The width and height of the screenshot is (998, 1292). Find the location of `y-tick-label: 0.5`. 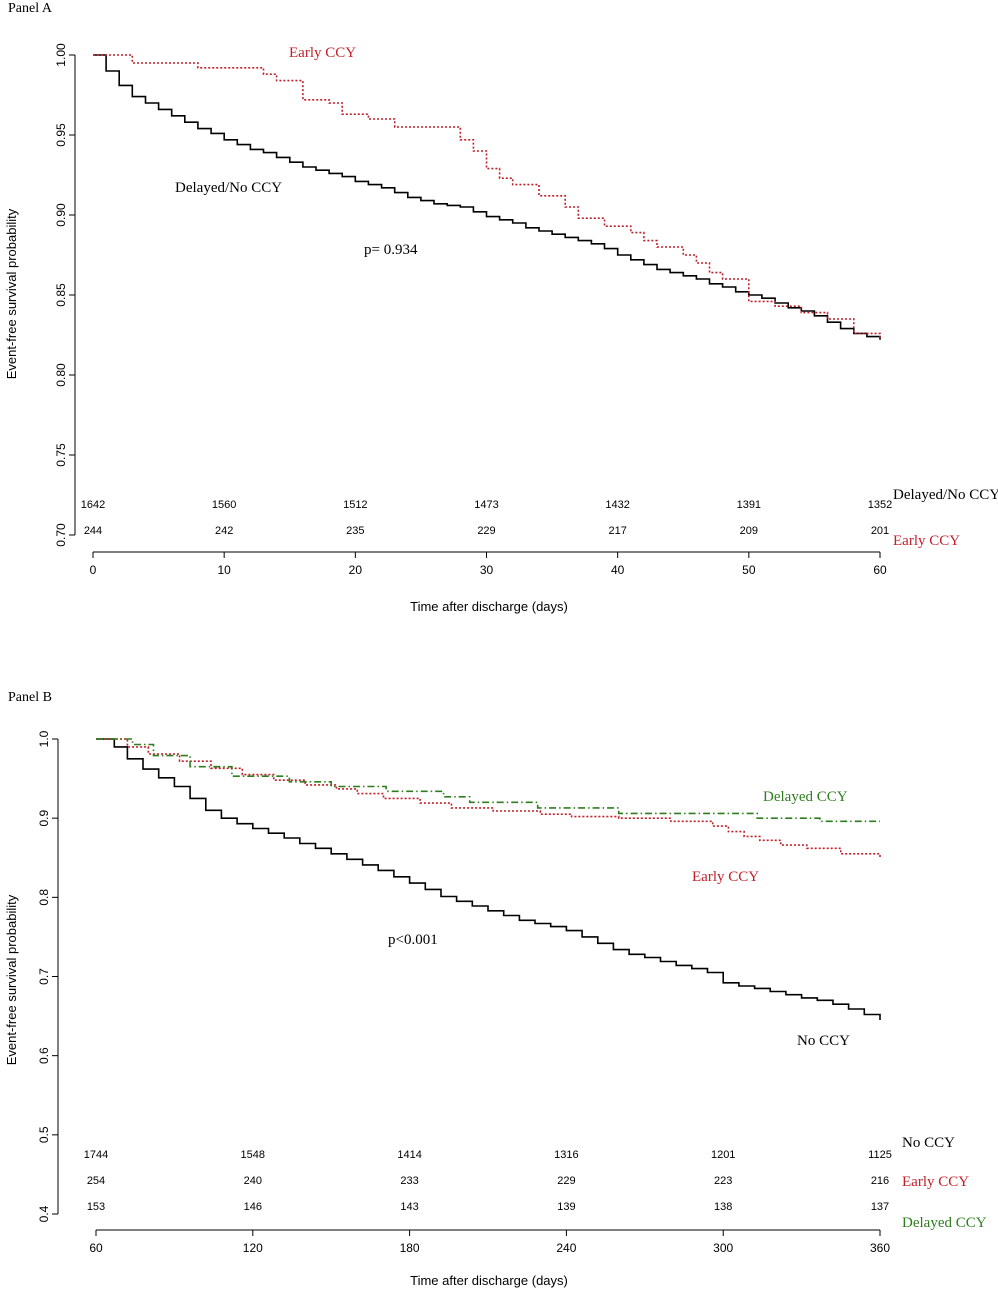

y-tick-label: 0.5 is located at coordinates (44, 1134).